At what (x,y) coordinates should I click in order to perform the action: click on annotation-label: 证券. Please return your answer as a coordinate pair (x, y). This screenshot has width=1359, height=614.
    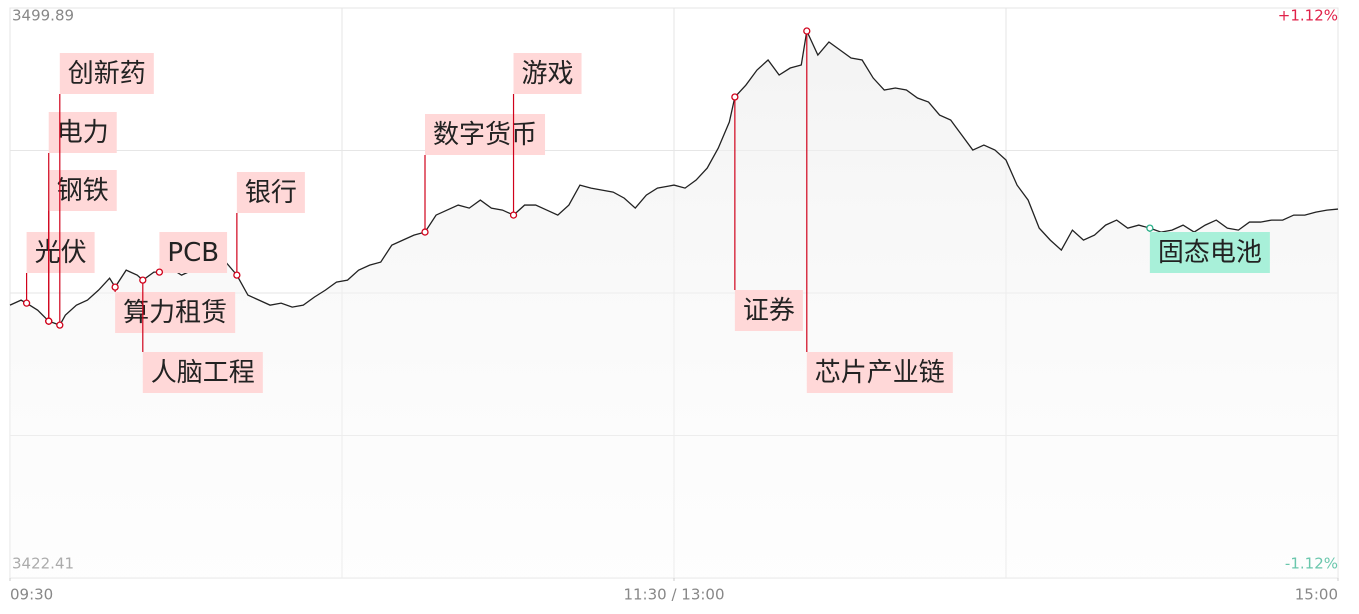
    Looking at the image, I should click on (769, 311).